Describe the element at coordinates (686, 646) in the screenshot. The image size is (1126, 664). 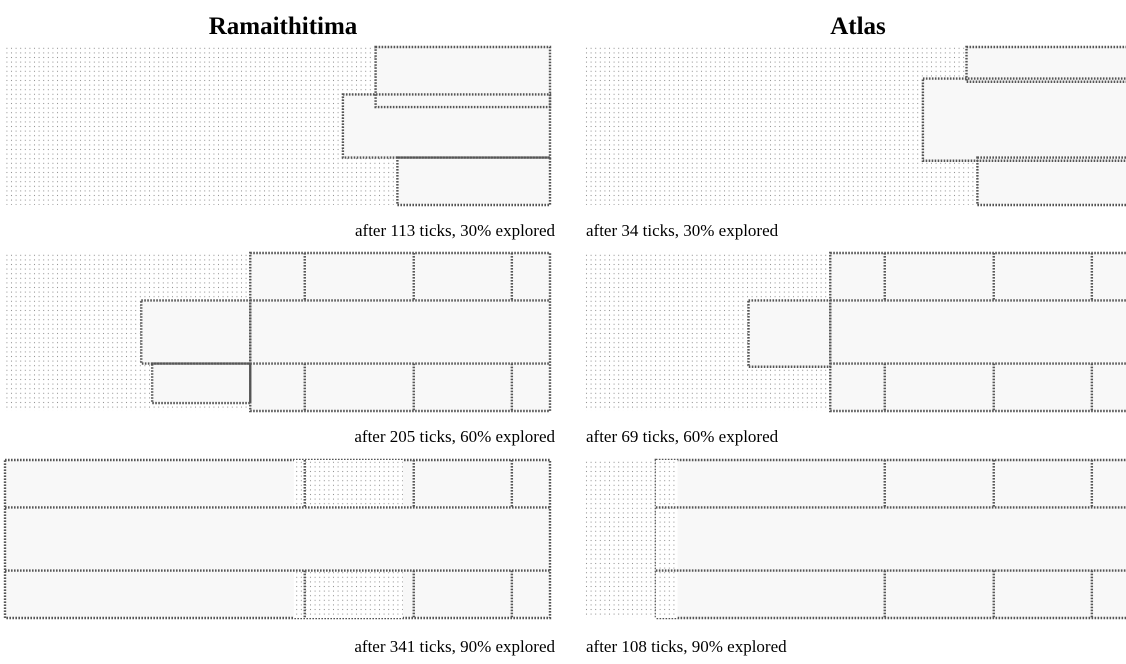
I see `panel-caption: after 108 ticks, 90% explored` at that location.